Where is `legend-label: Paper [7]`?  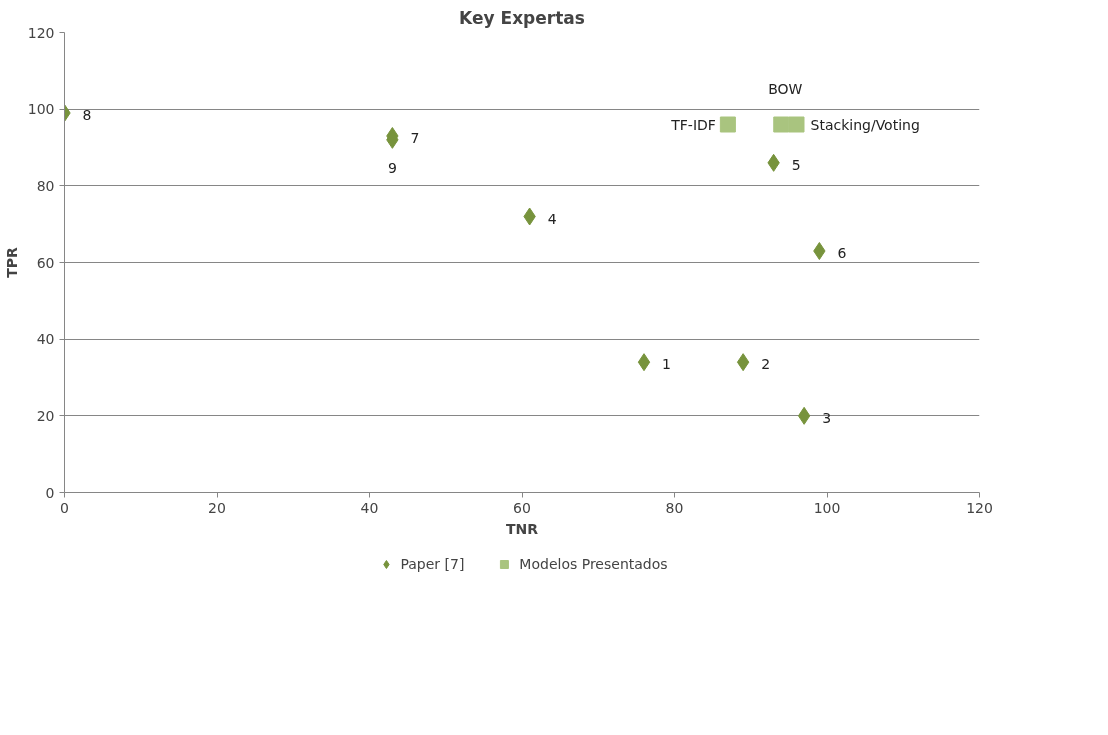 legend-label: Paper [7] is located at coordinates (432, 564).